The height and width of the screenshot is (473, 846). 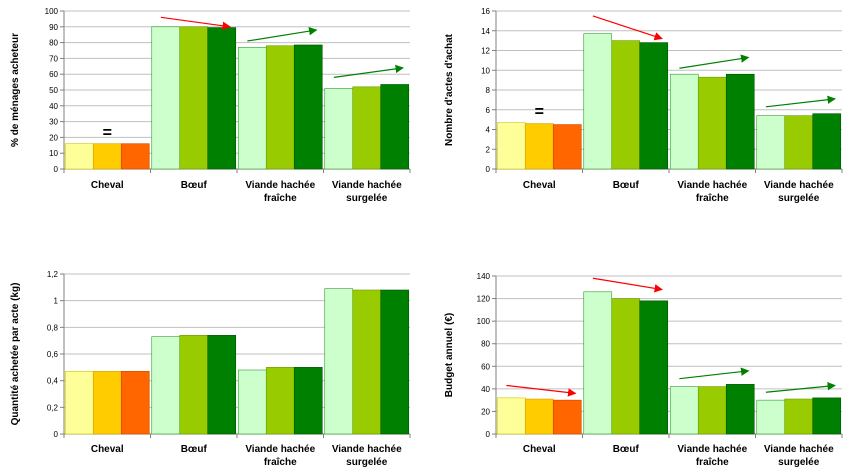 I want to click on y-tick-label: 50, so click(x=53, y=90).